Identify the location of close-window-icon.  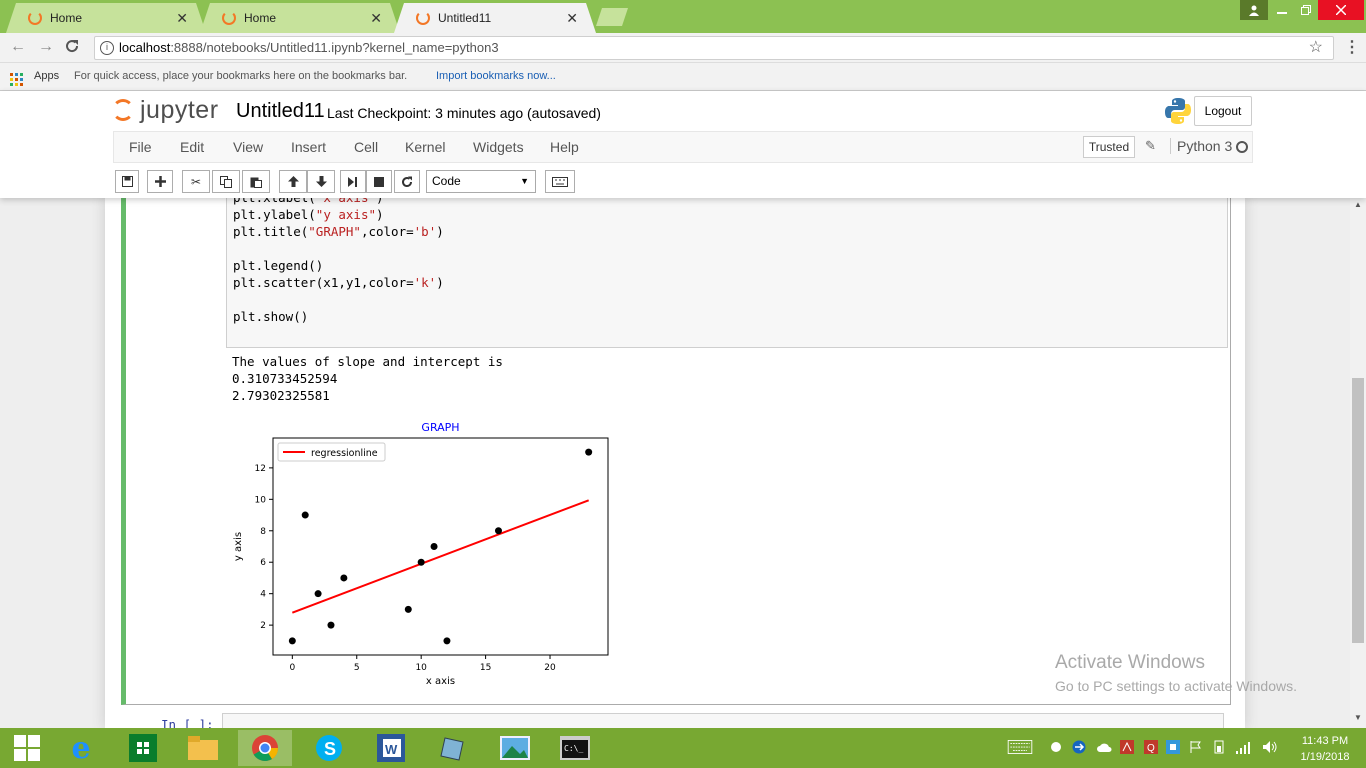
(1341, 10).